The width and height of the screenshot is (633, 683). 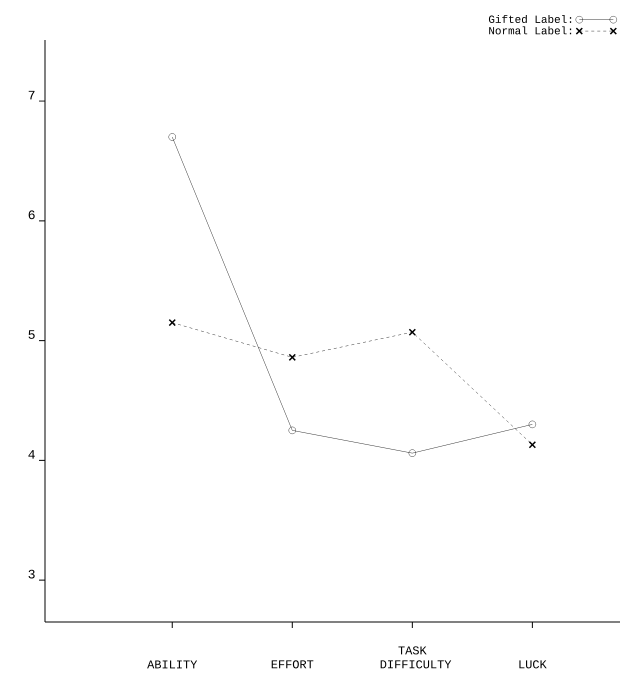 What do you see at coordinates (293, 664) in the screenshot?
I see `x-tick-label: EFFORT` at bounding box center [293, 664].